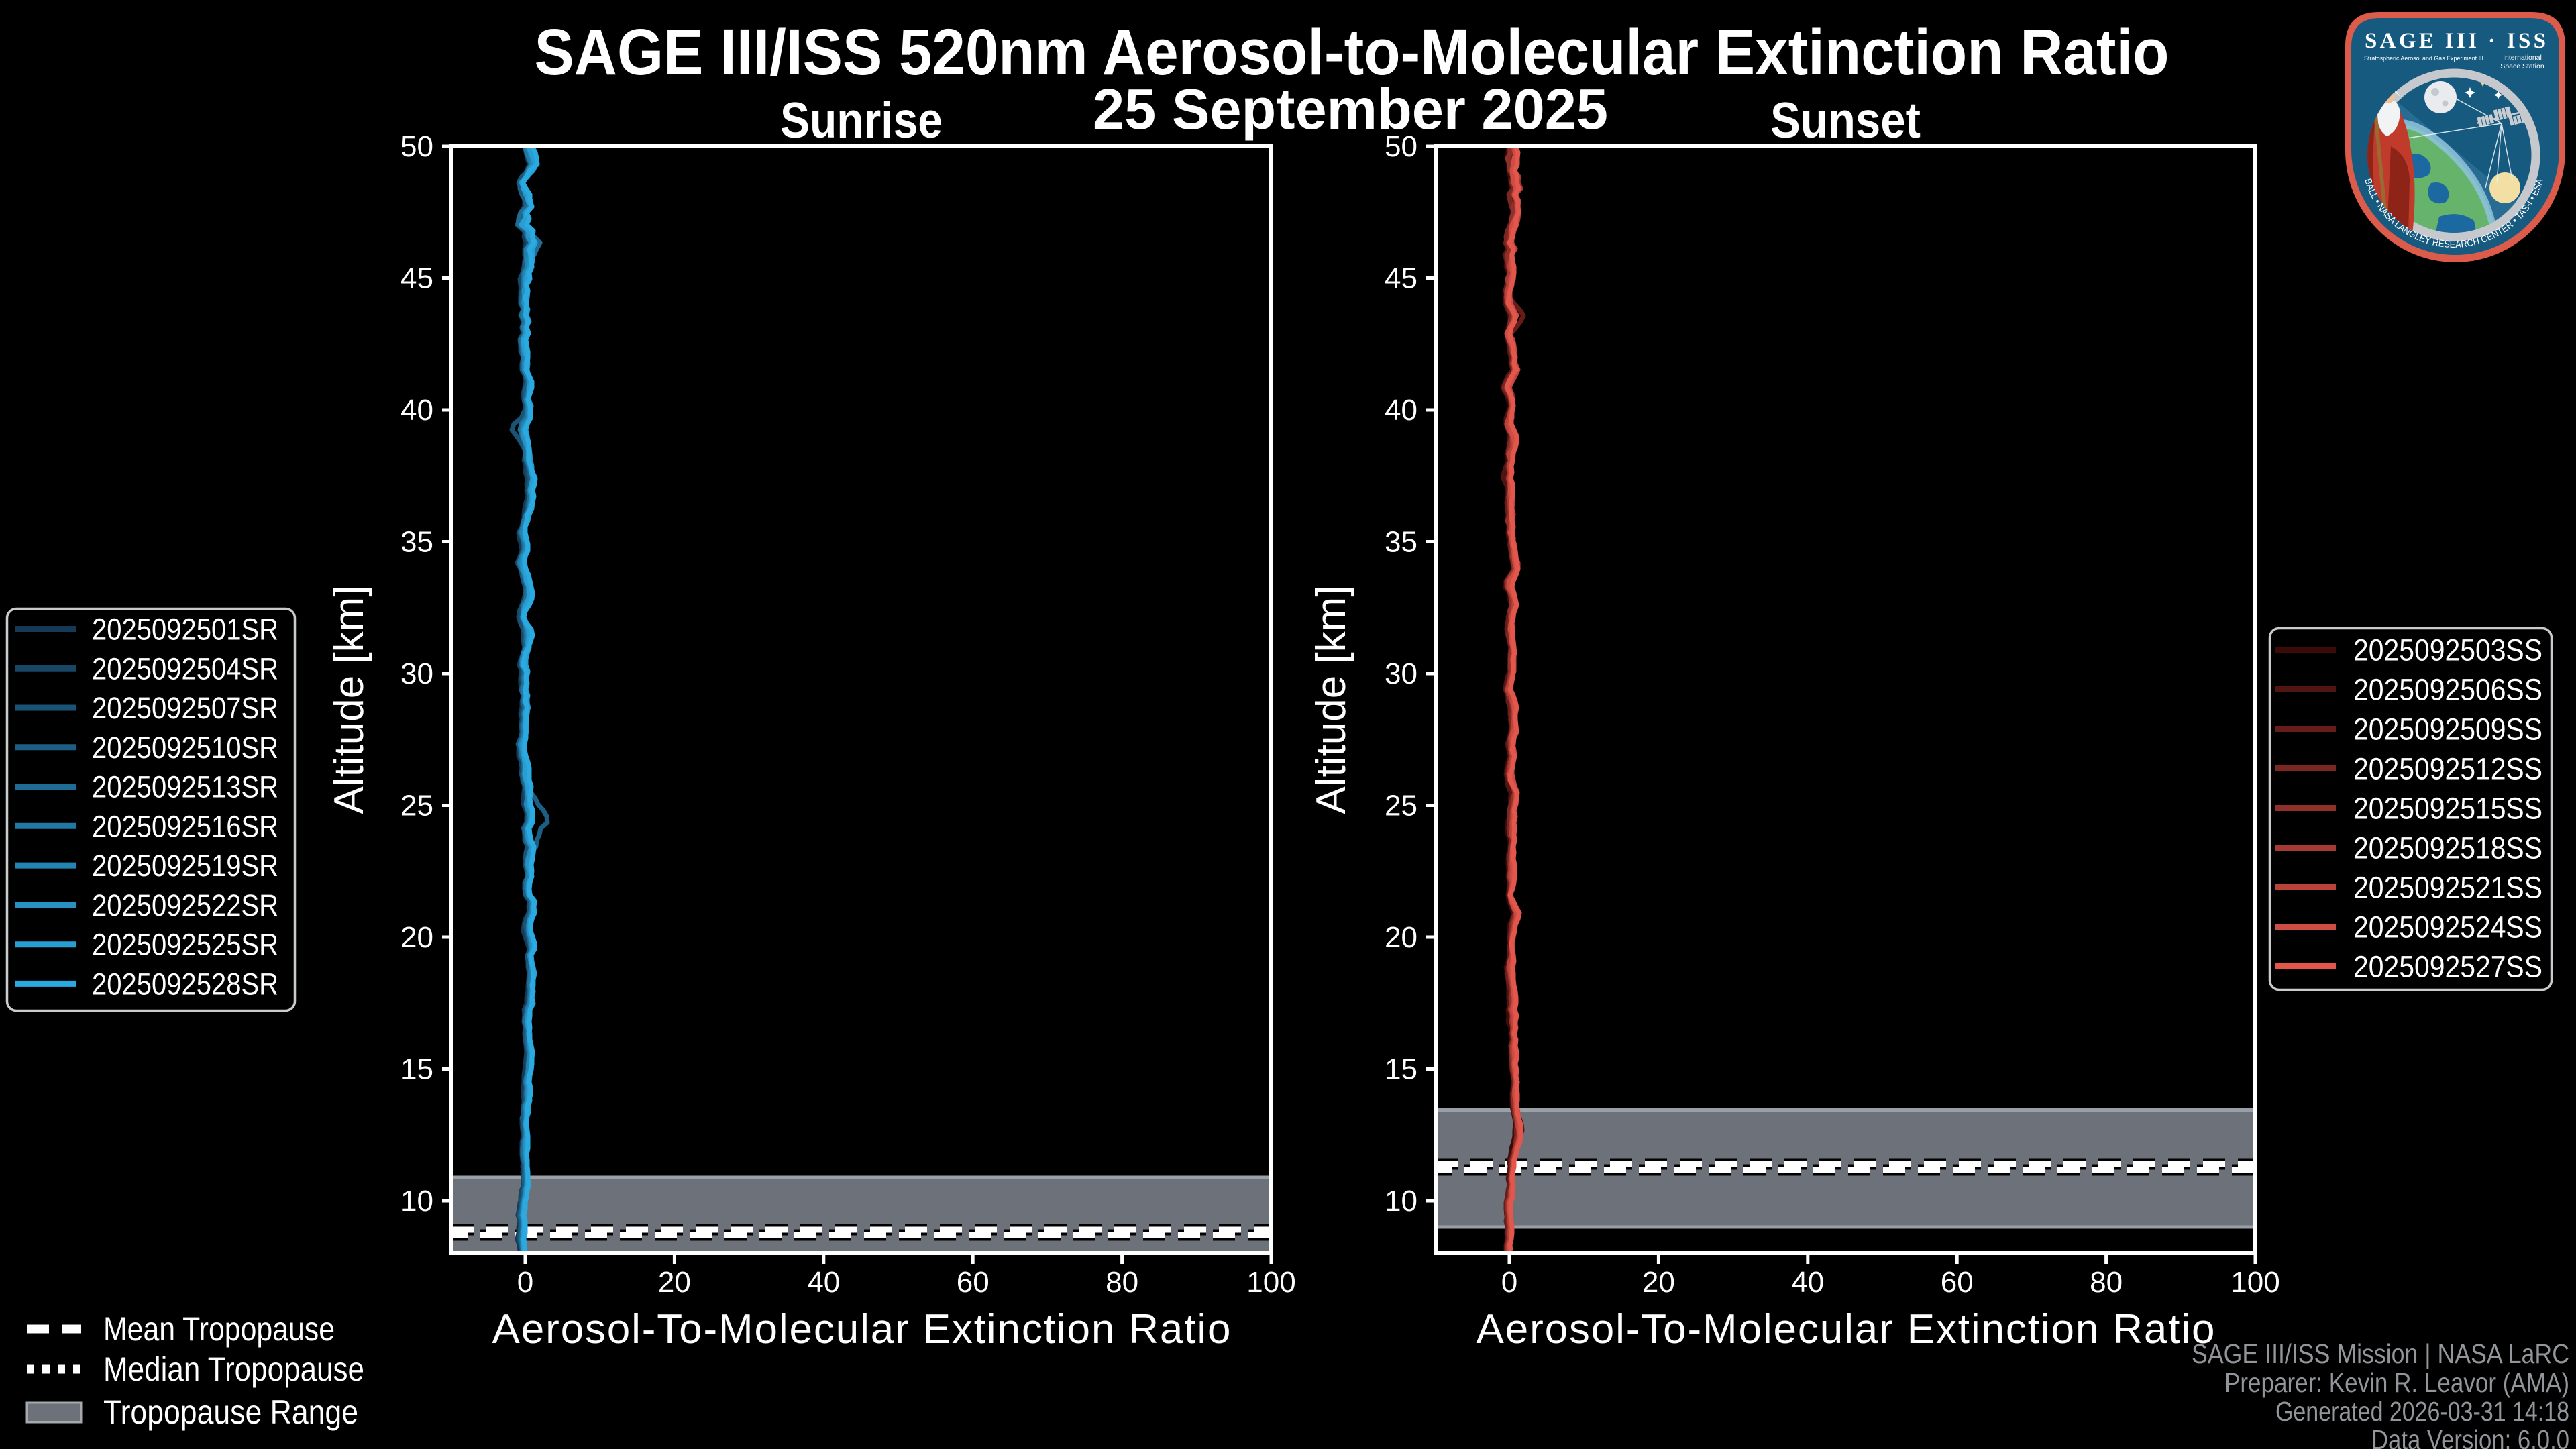 The height and width of the screenshot is (1449, 2576). I want to click on svg-text: 2025092527SS, so click(2447, 967).